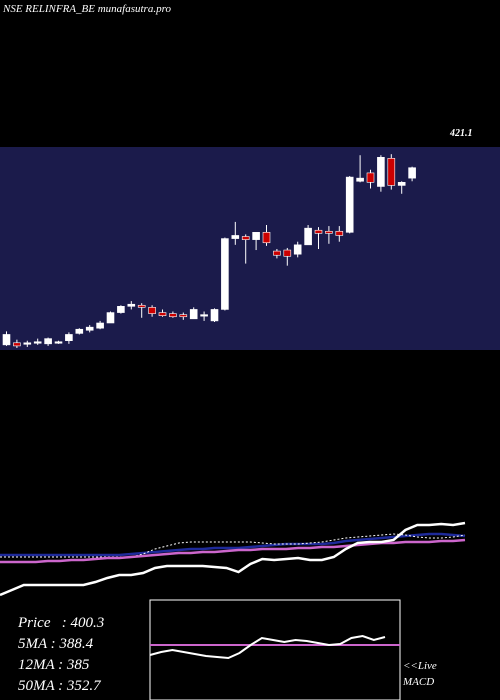 The height and width of the screenshot is (700, 500). I want to click on last-price-label: 421.1, so click(461, 133).